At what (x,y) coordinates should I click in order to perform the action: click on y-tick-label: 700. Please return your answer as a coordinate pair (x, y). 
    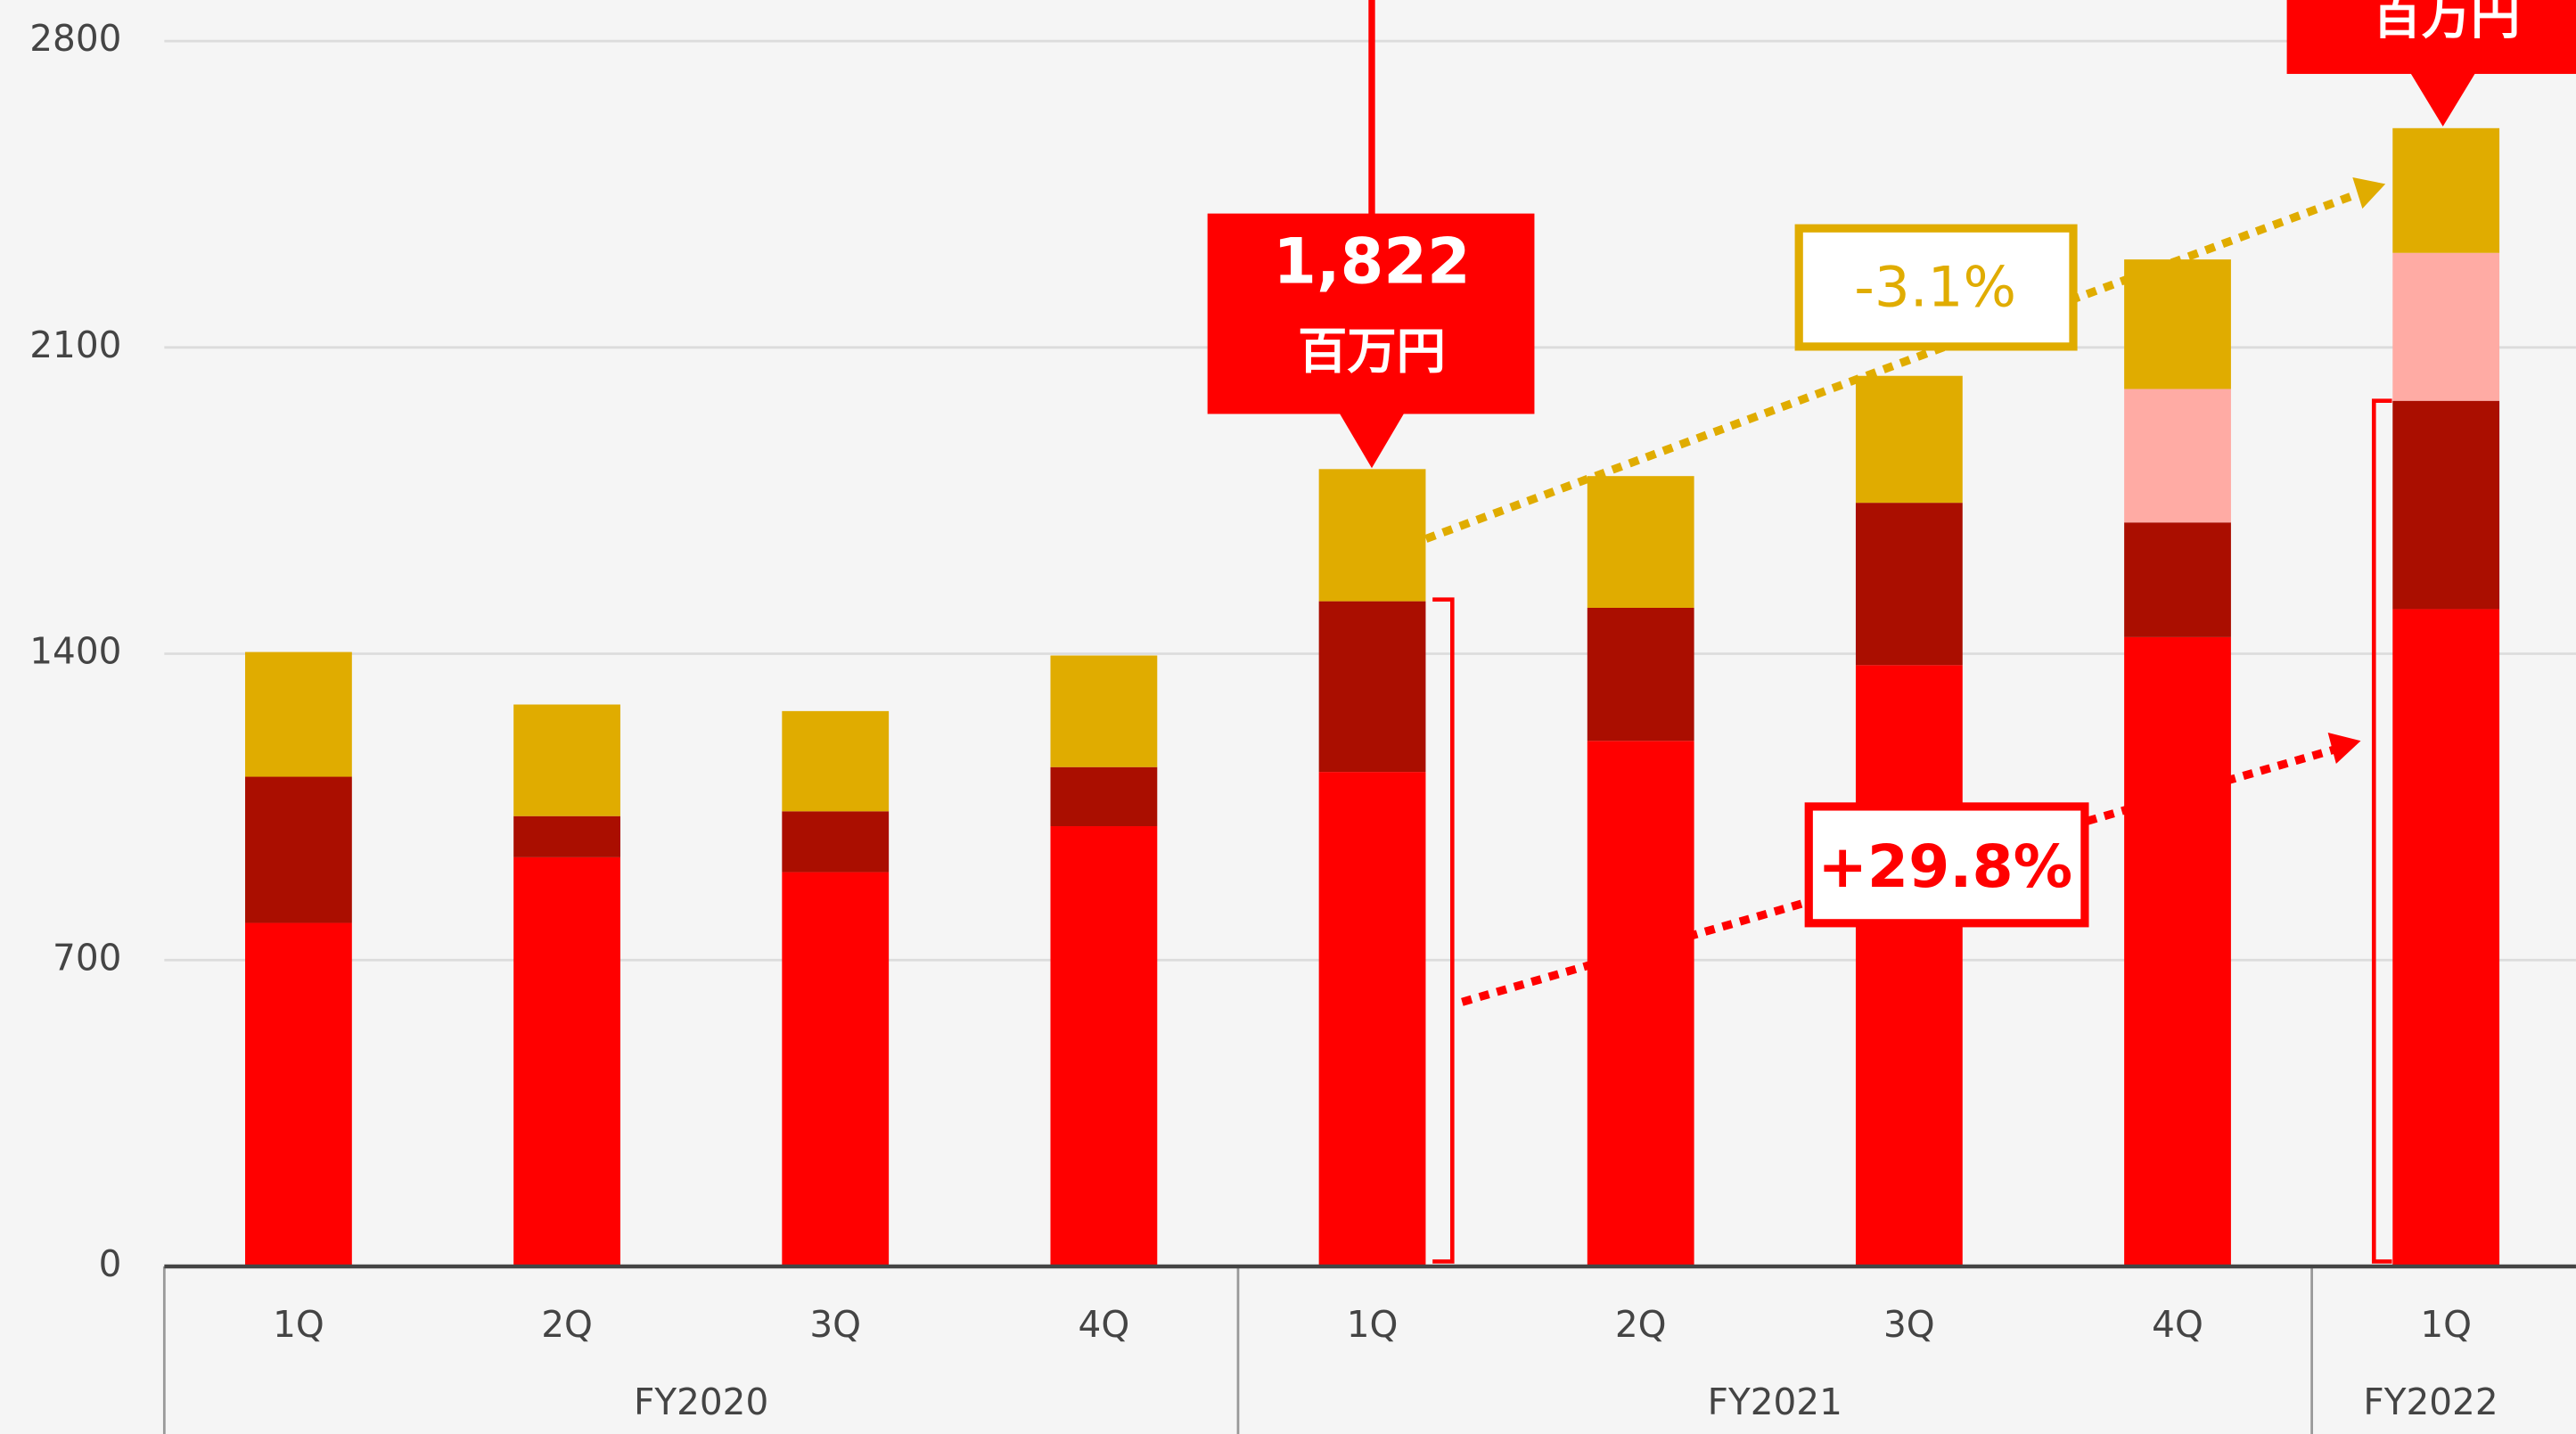
    Looking at the image, I should click on (87, 957).